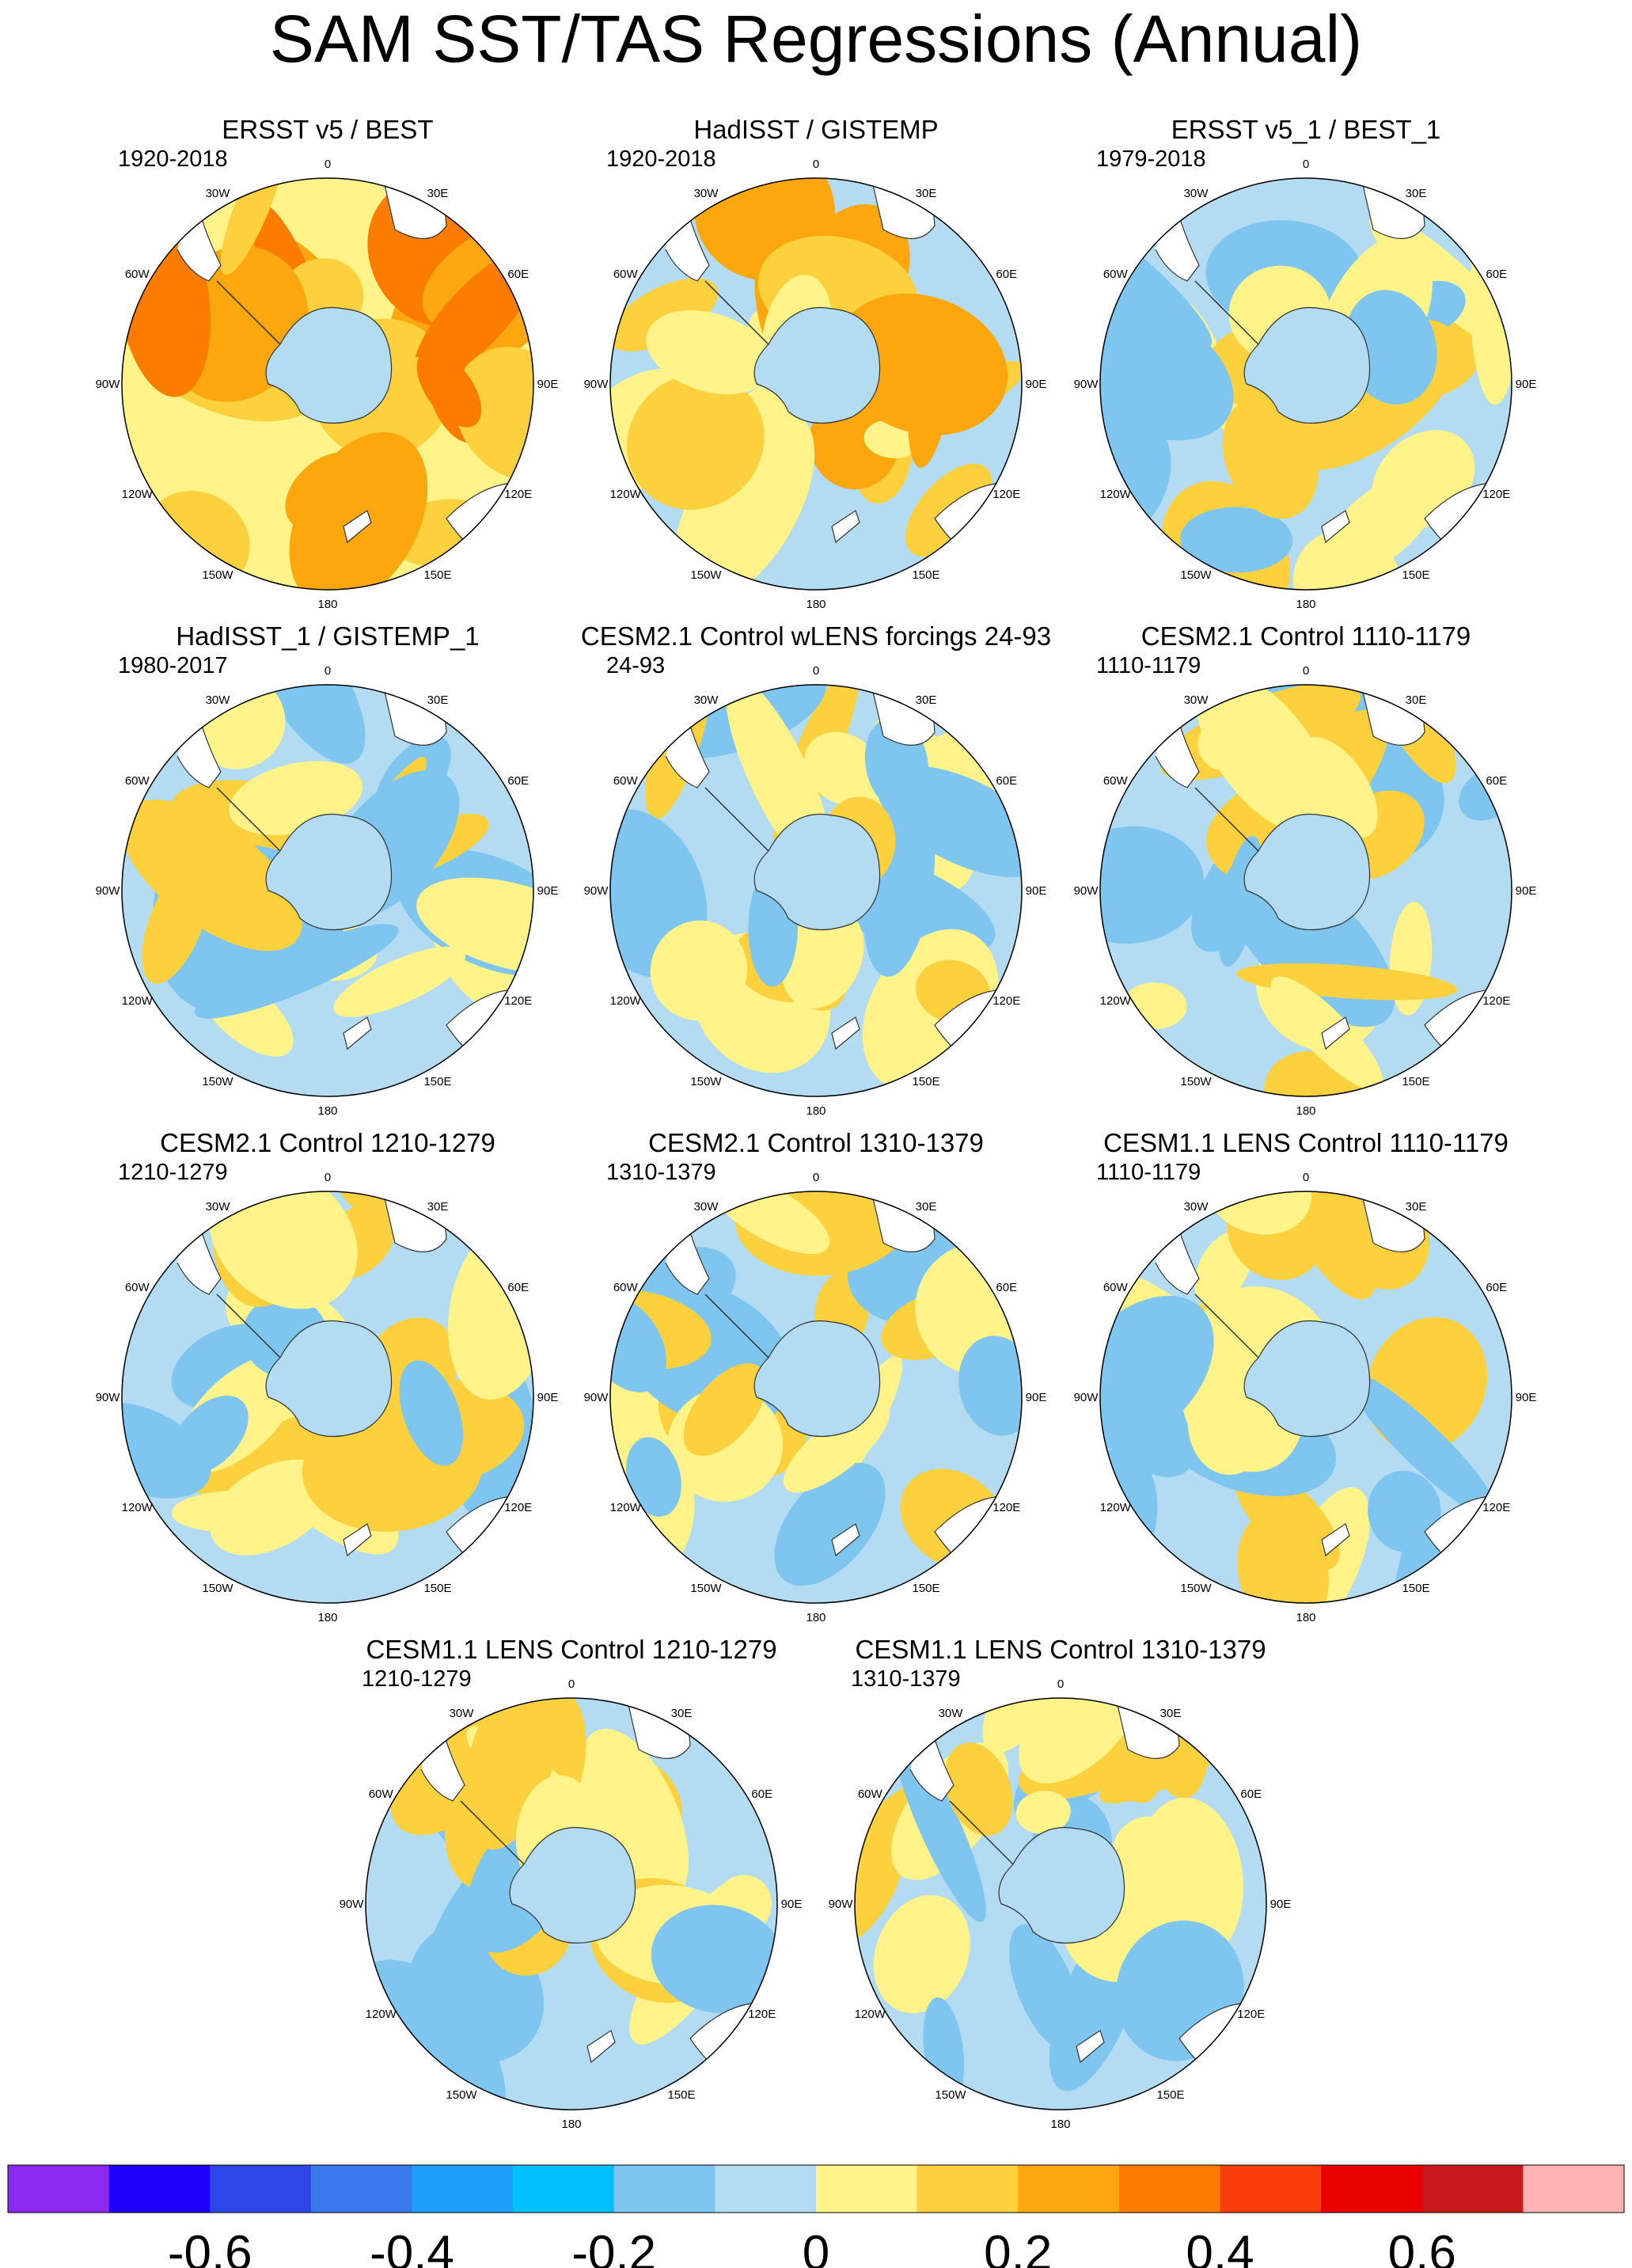 Image resolution: width=1632 pixels, height=2268 pixels. What do you see at coordinates (571, 1649) in the screenshot?
I see `panel-title: CESM1.1 LENS Control 1210-1279` at bounding box center [571, 1649].